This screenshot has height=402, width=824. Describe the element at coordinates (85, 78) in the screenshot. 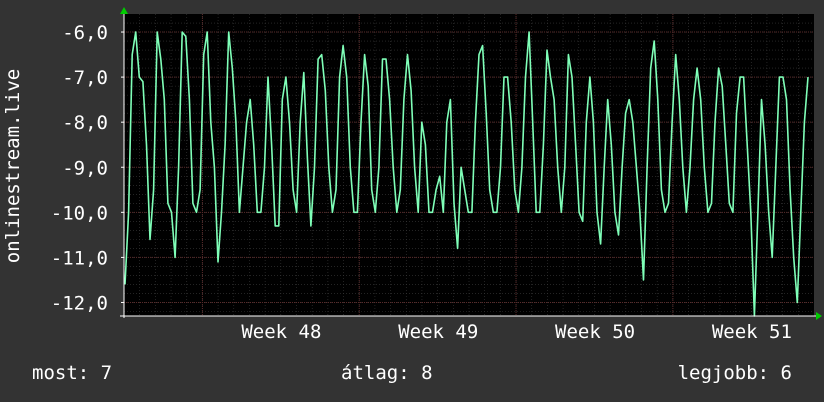

I see `y-tick-label: -7,0` at that location.